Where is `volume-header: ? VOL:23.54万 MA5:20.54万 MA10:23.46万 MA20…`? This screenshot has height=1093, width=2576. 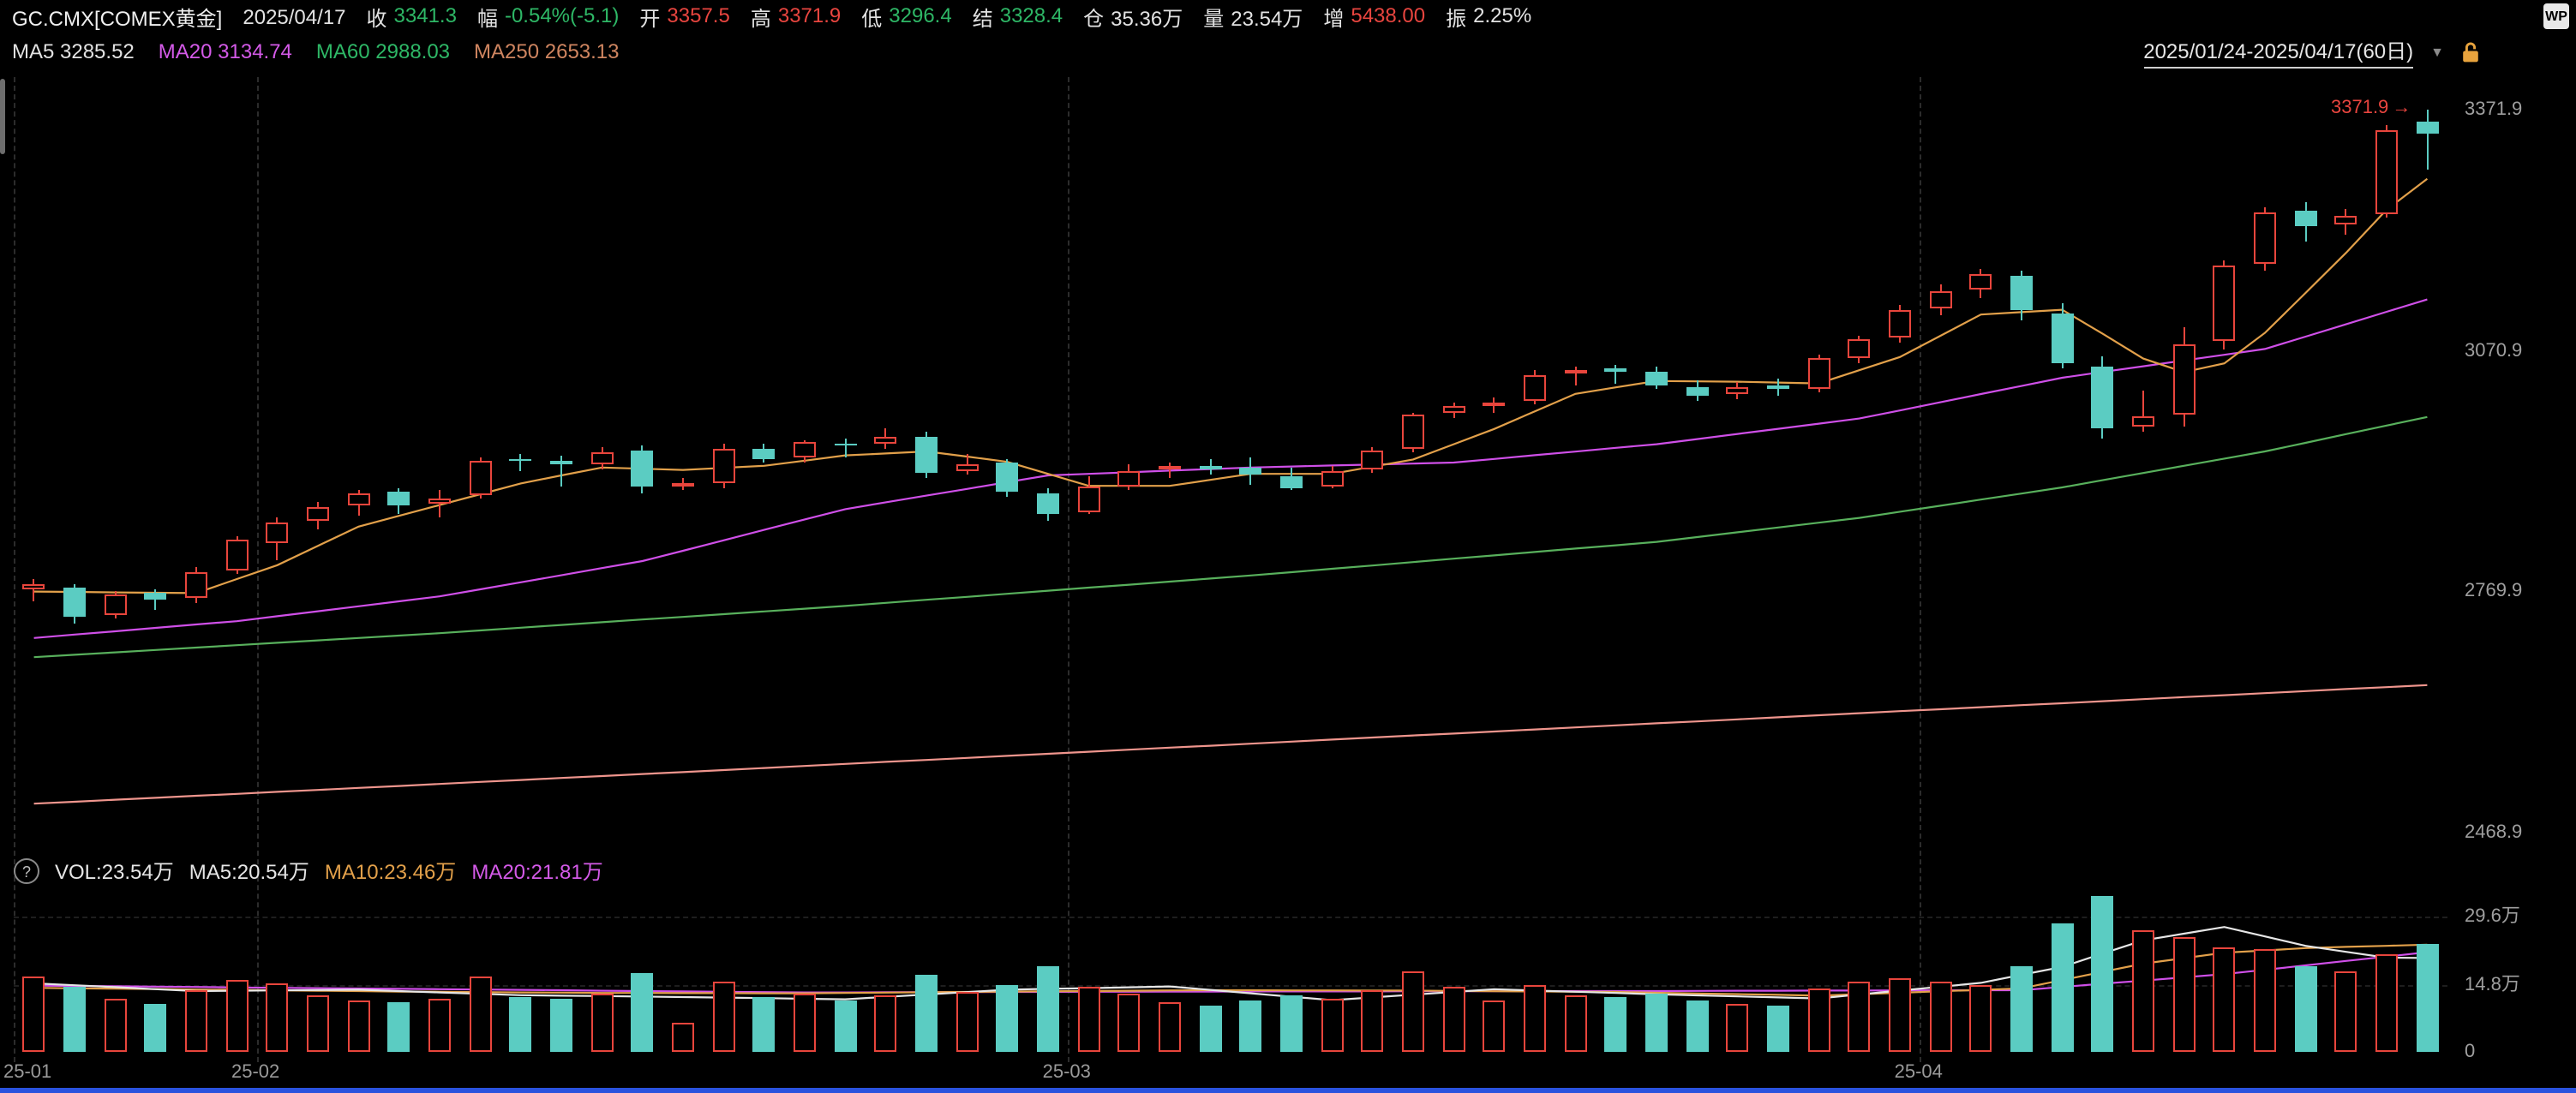
volume-header: ? VOL:23.54万 MA5:20.54万 MA10:23.46万 MA20… is located at coordinates (308, 872).